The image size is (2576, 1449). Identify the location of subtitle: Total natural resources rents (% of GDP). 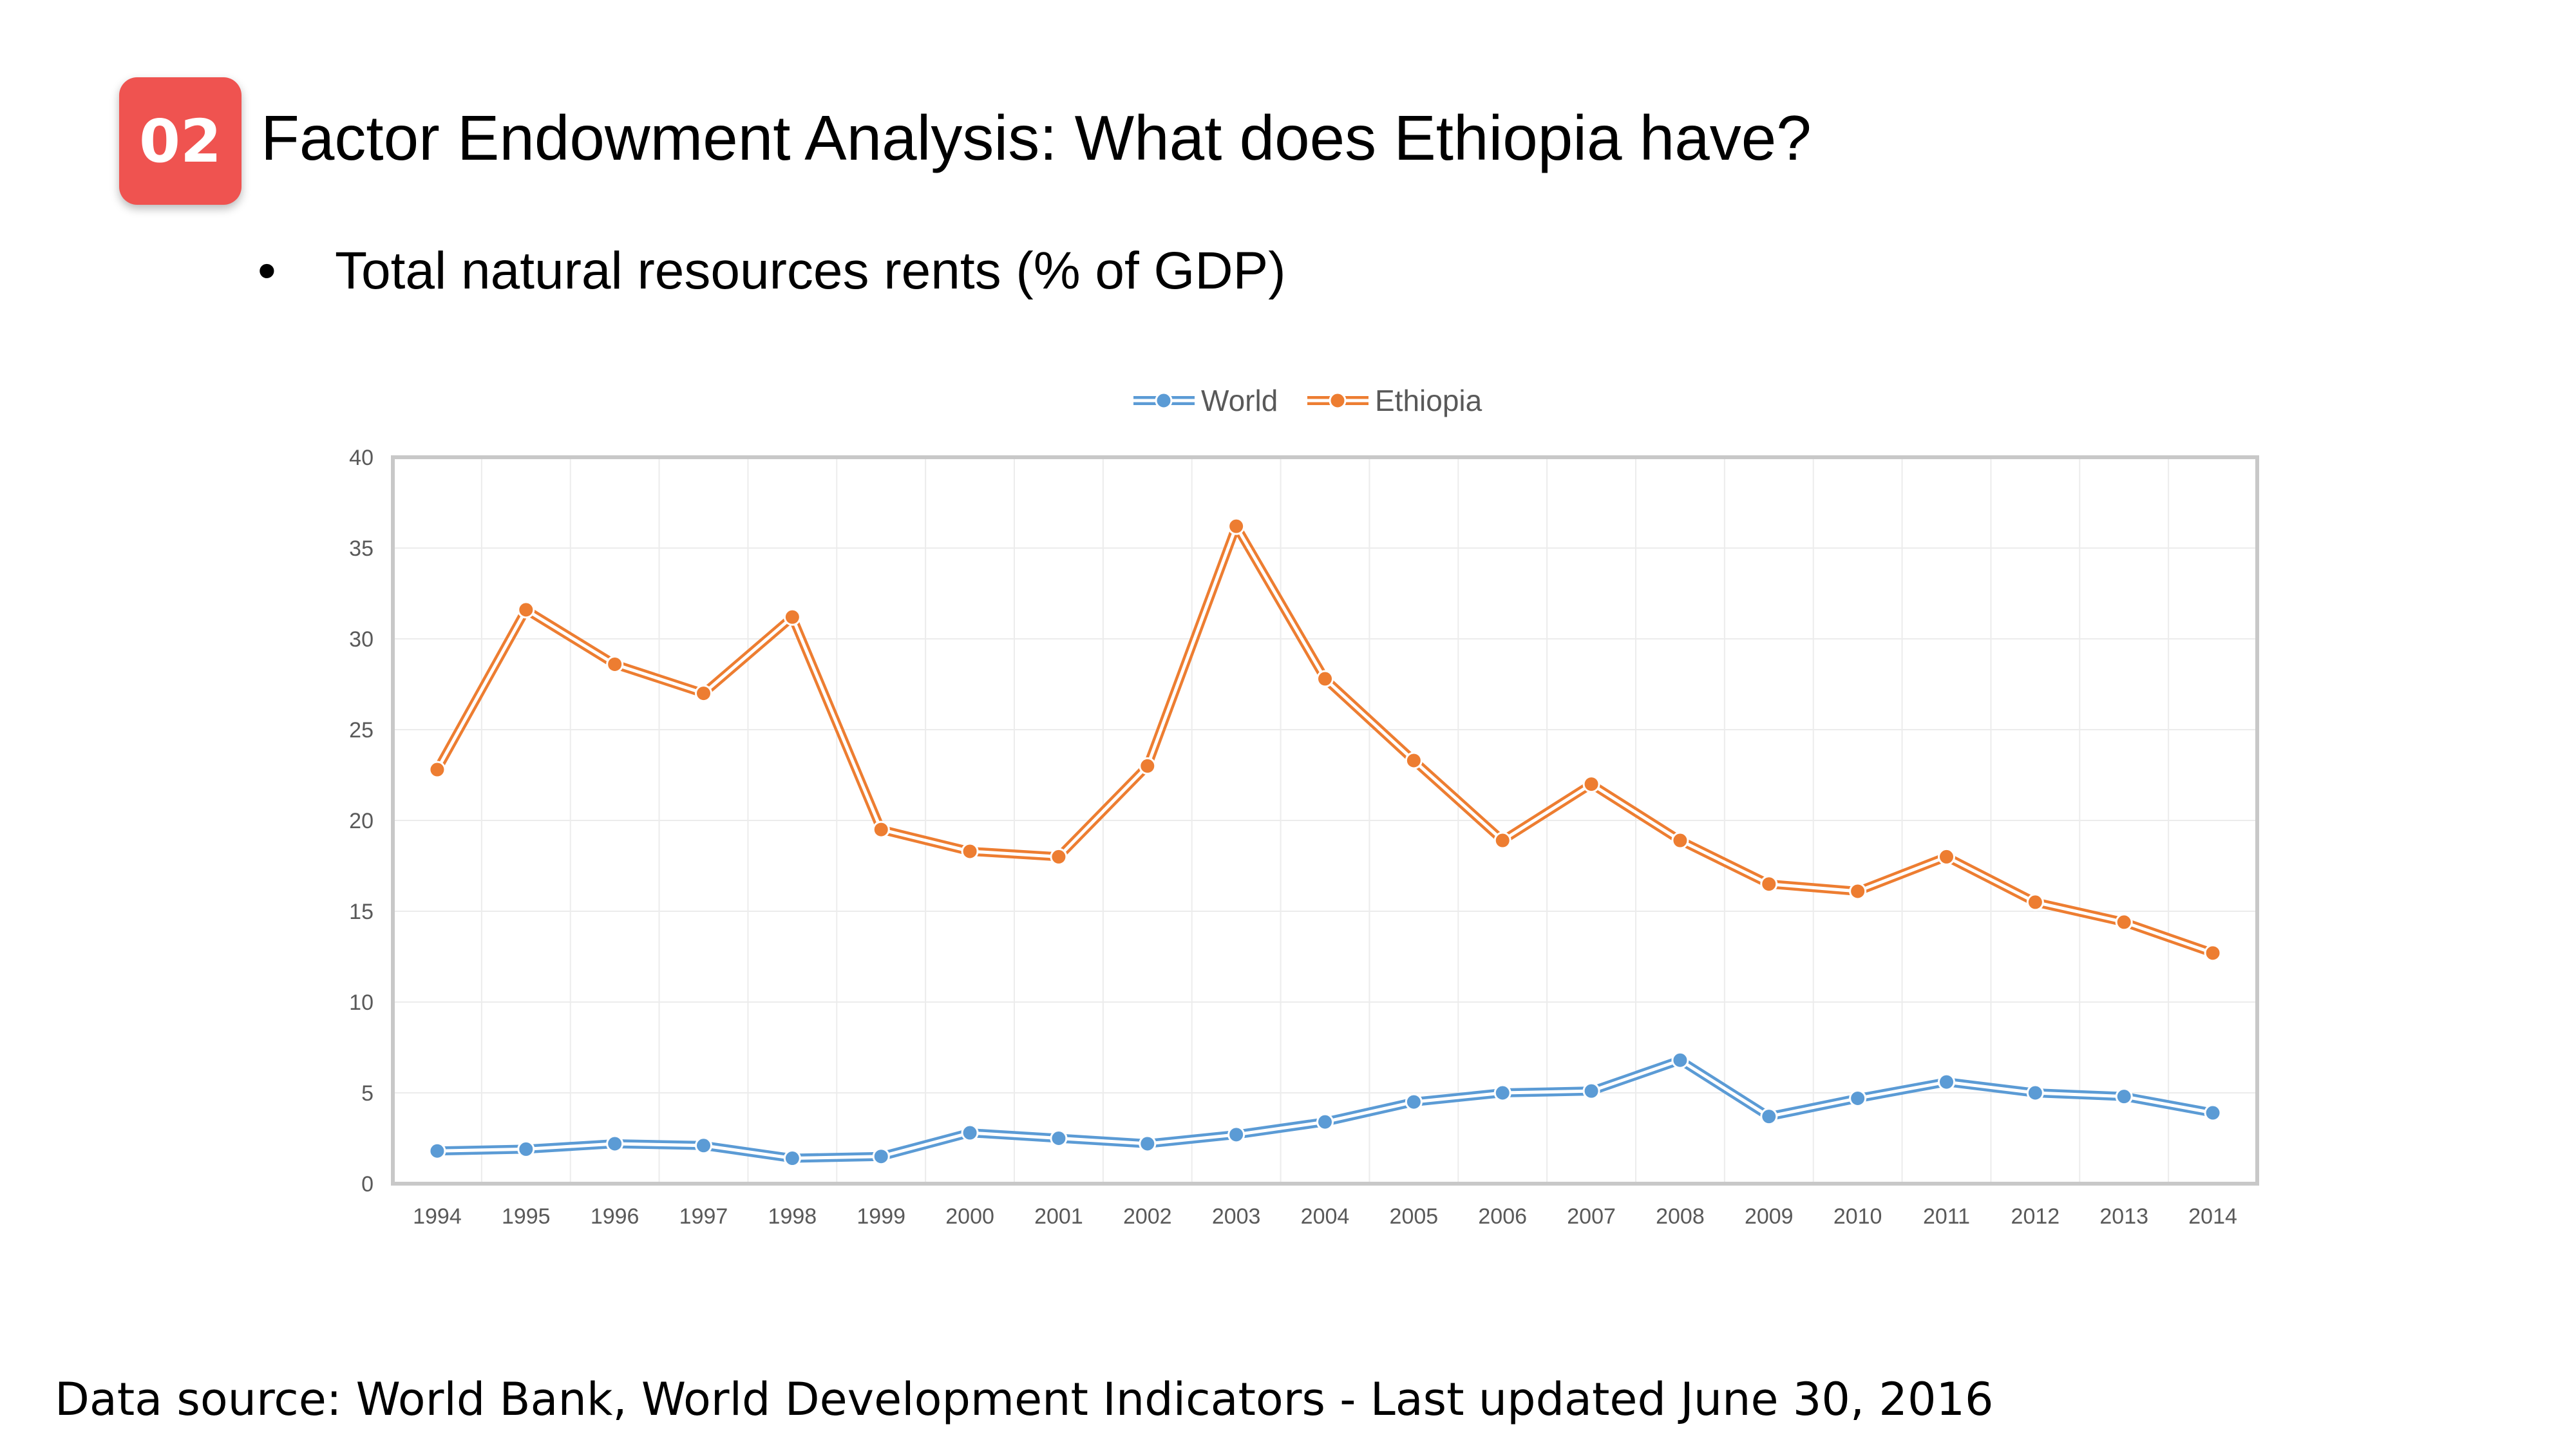
(811, 271).